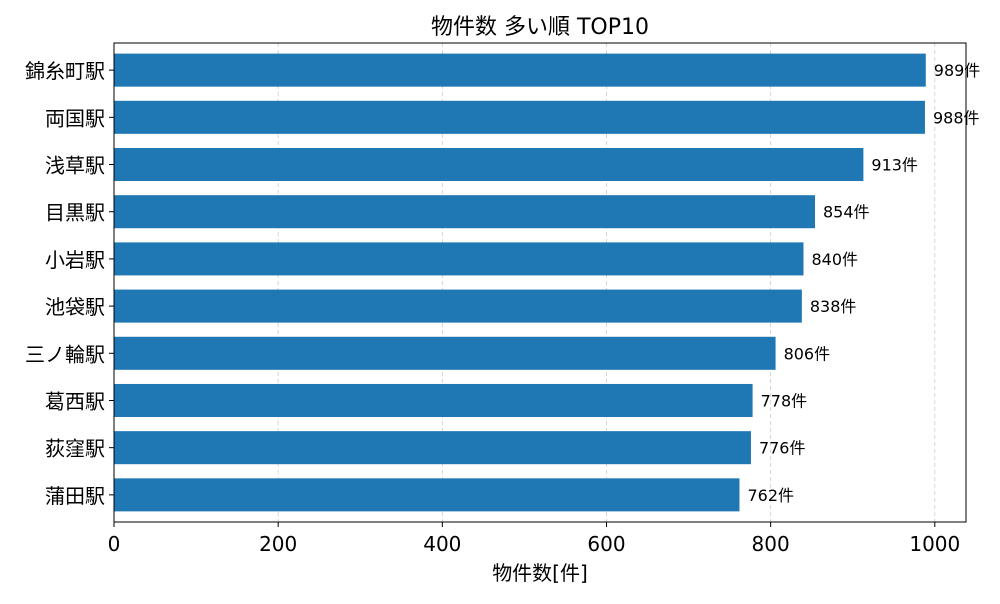 The width and height of the screenshot is (1000, 604). Describe the element at coordinates (278, 544) in the screenshot. I see `x-tick-label: 200` at that location.